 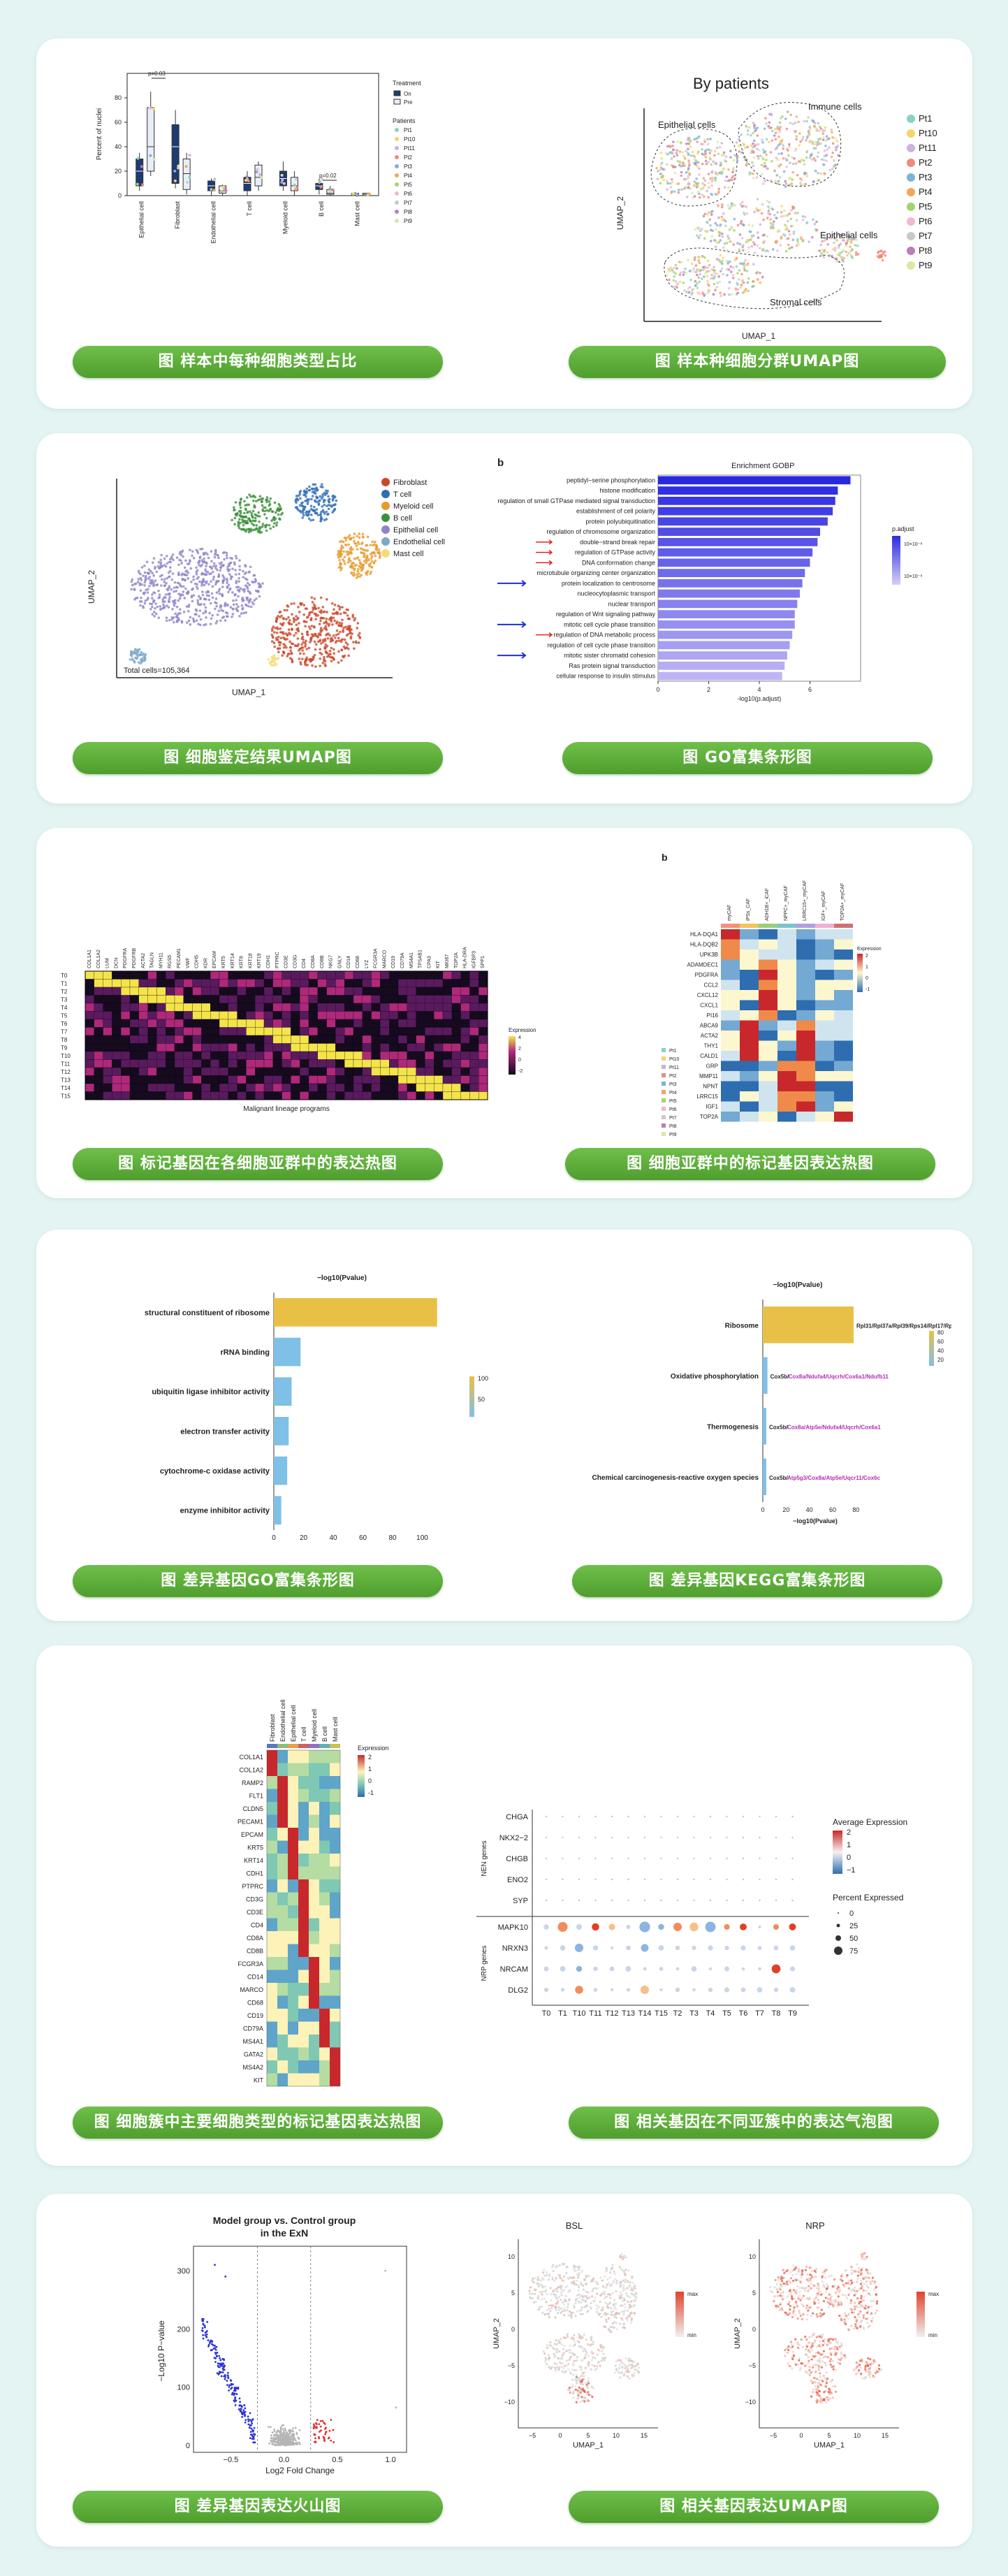 What do you see at coordinates (747, 758) in the screenshot?
I see `caption-pill-2-right: 图 GO富集条形图` at bounding box center [747, 758].